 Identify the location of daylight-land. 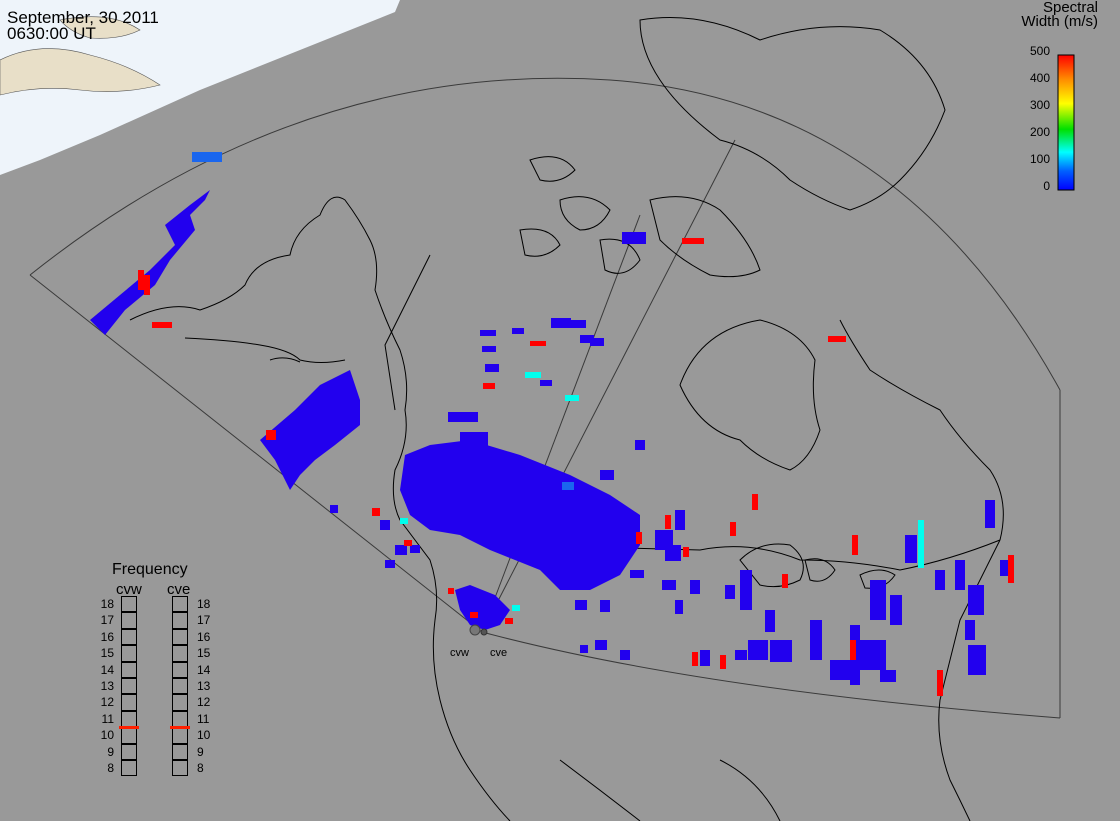
(80, 72).